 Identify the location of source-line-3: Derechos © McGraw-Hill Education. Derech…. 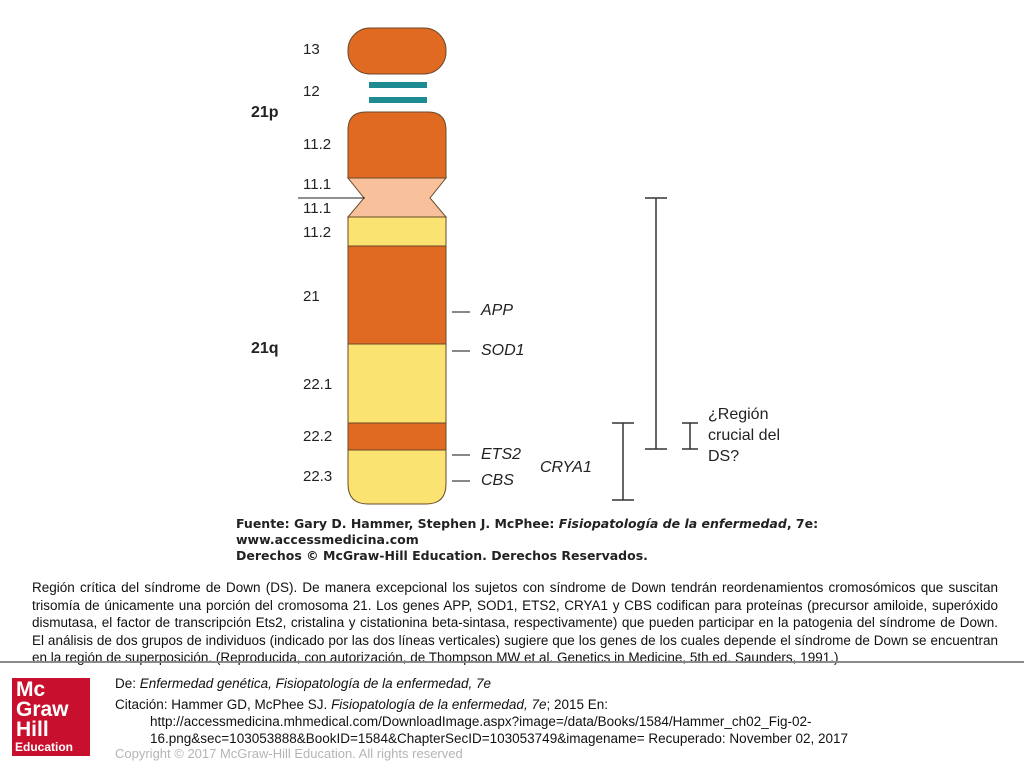
(442, 555).